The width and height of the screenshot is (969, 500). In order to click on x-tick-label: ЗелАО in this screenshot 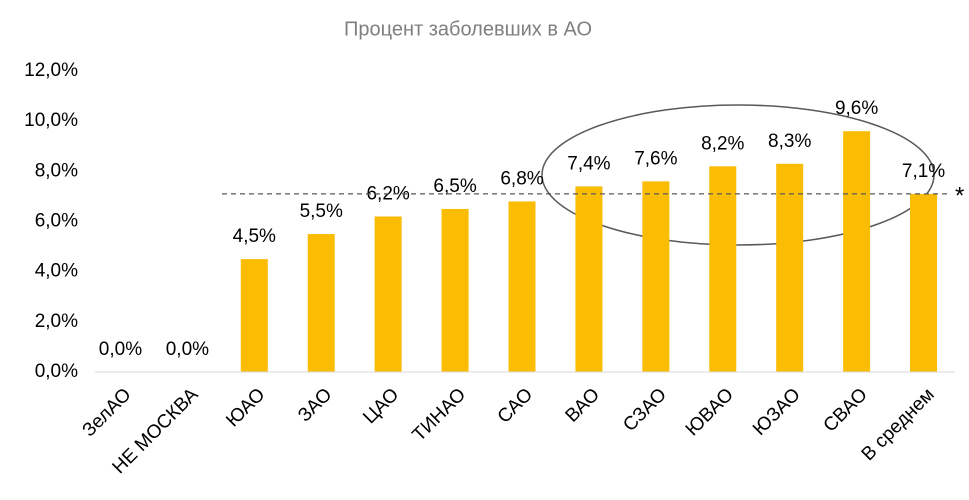, I will do `click(107, 412)`.